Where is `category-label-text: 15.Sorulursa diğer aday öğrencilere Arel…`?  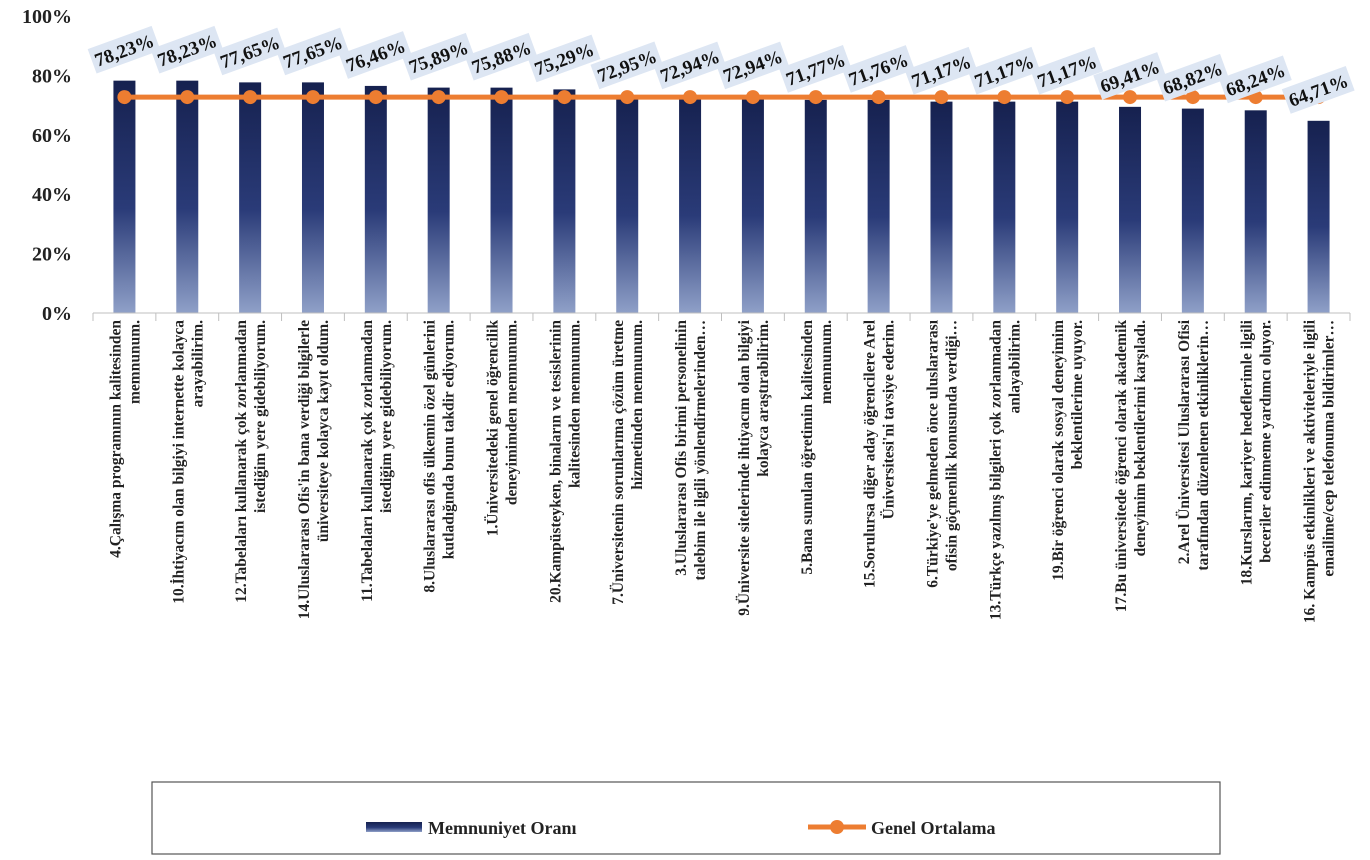 category-label-text: 15.Sorulursa diğer aday öğrencilere Arel… is located at coordinates (880, 453).